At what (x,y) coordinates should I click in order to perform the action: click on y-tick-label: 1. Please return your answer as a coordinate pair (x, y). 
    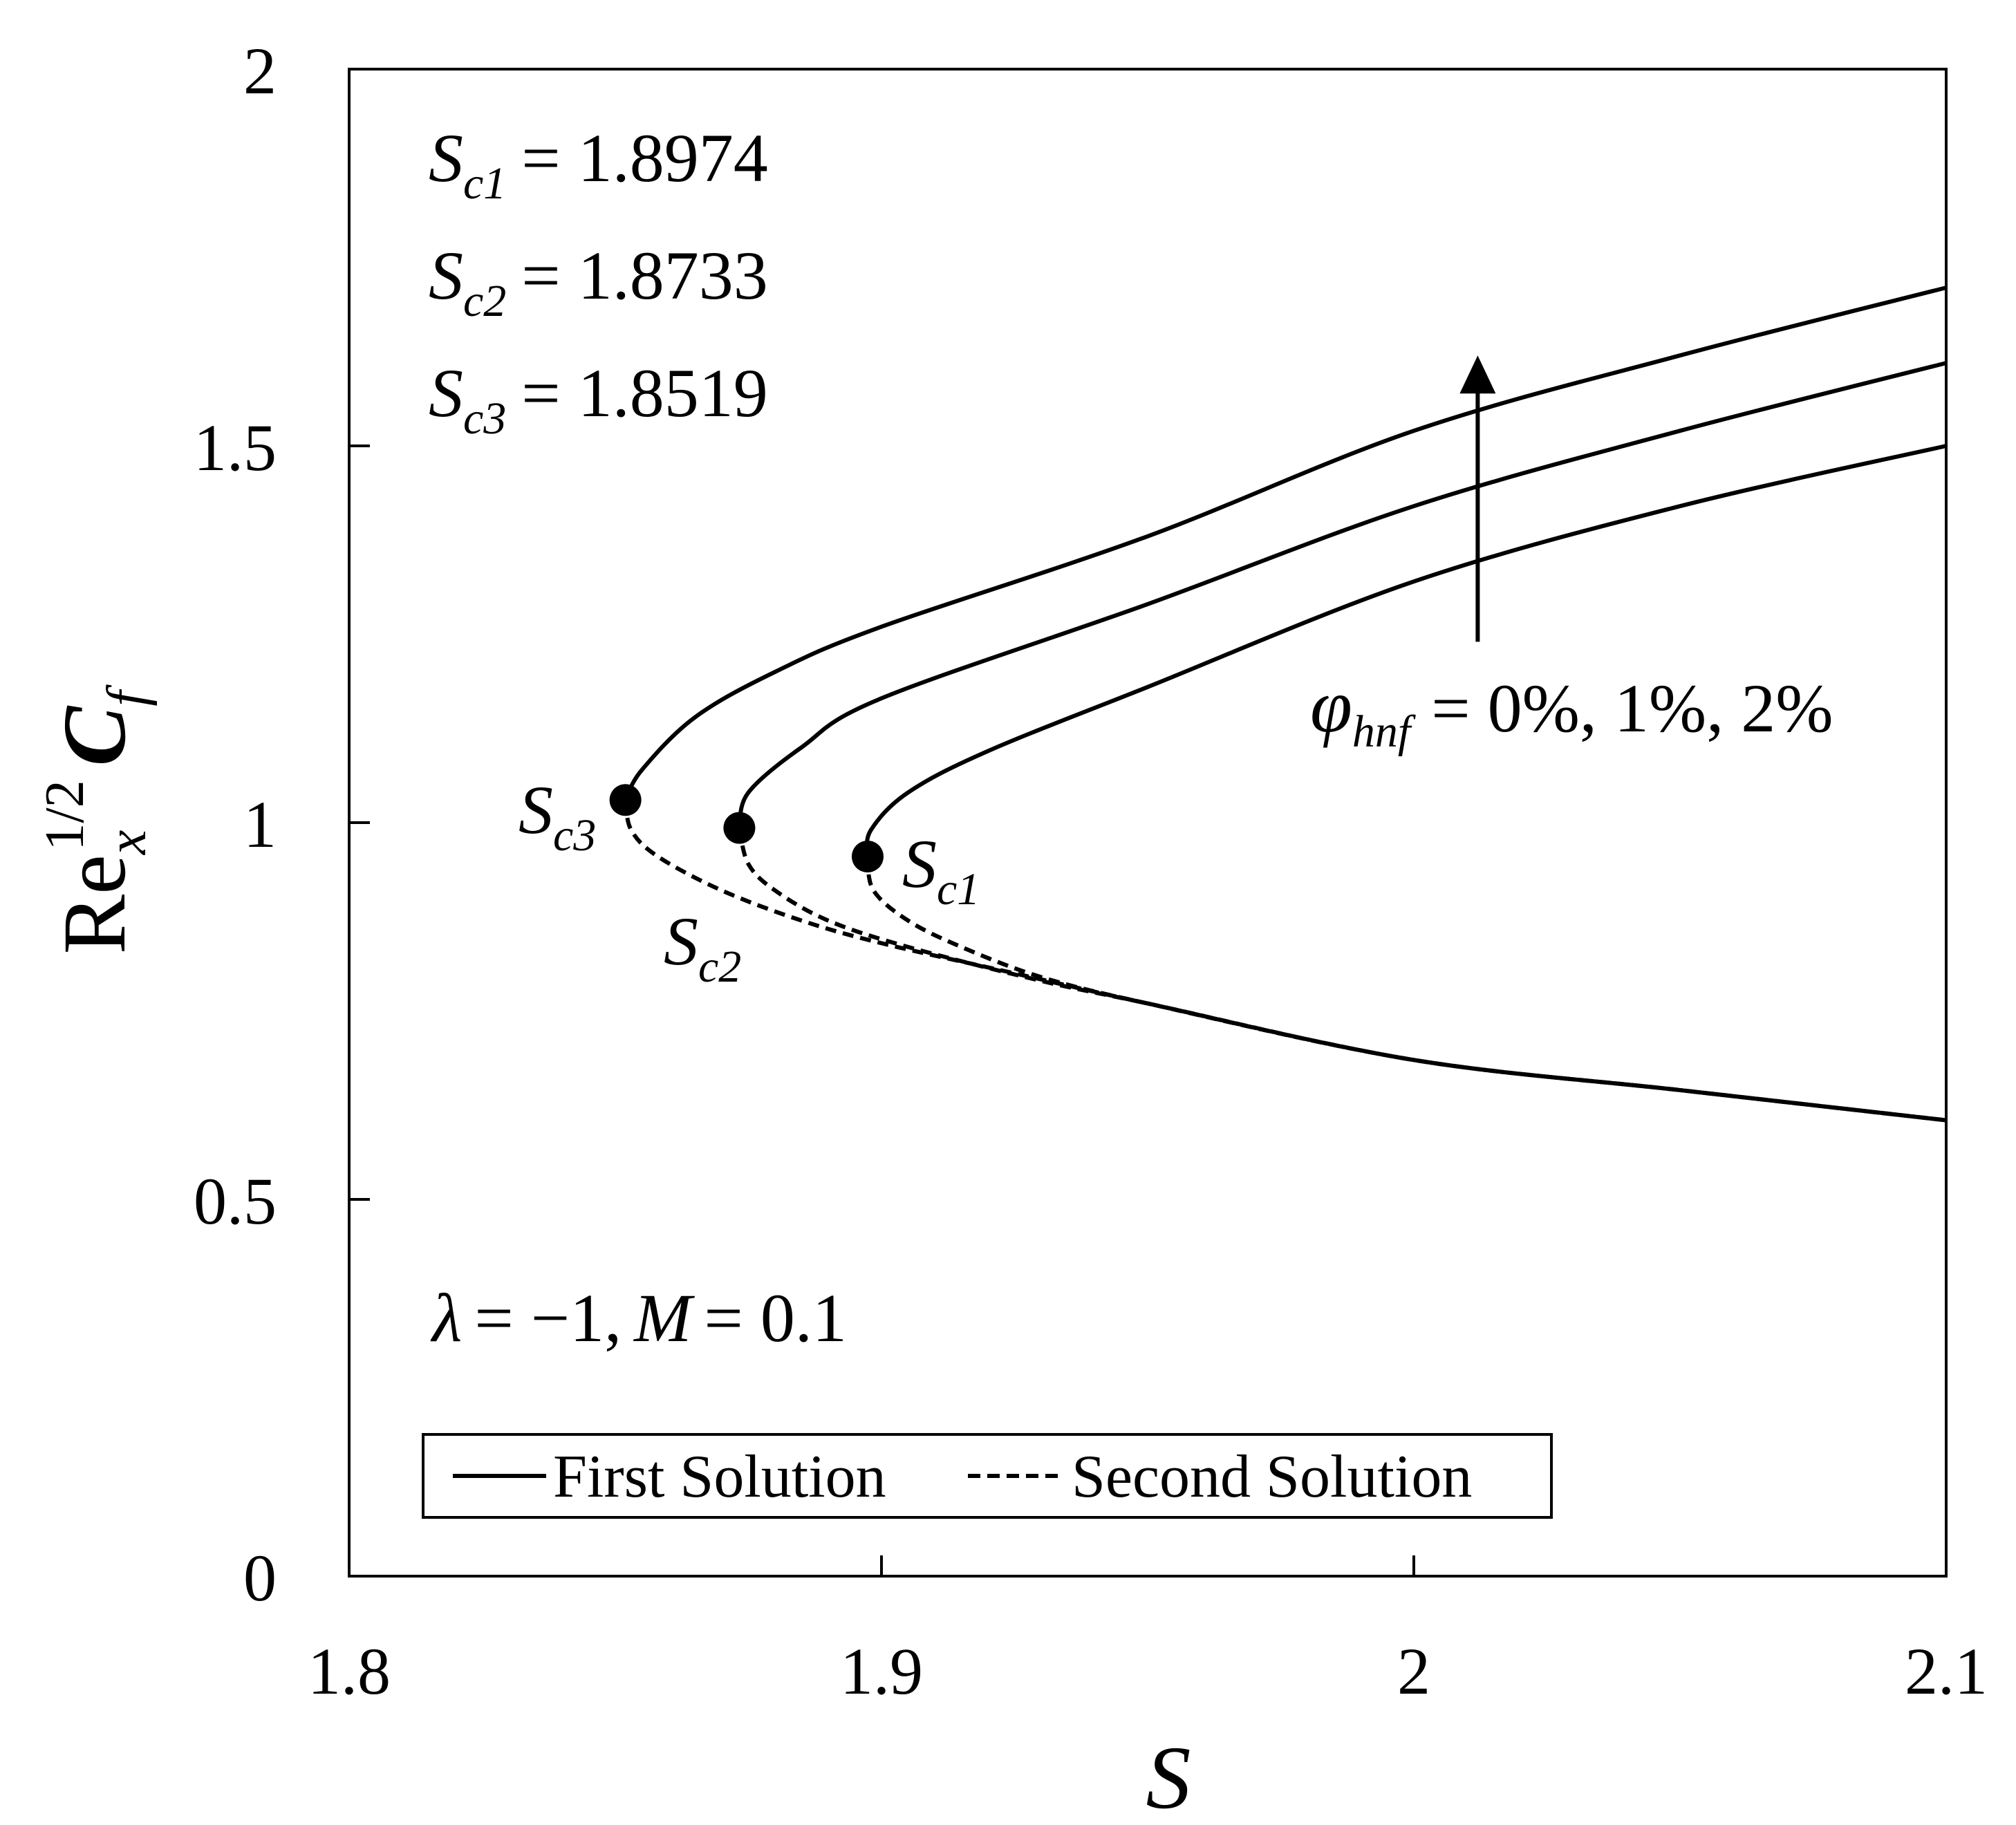
    Looking at the image, I should click on (260, 824).